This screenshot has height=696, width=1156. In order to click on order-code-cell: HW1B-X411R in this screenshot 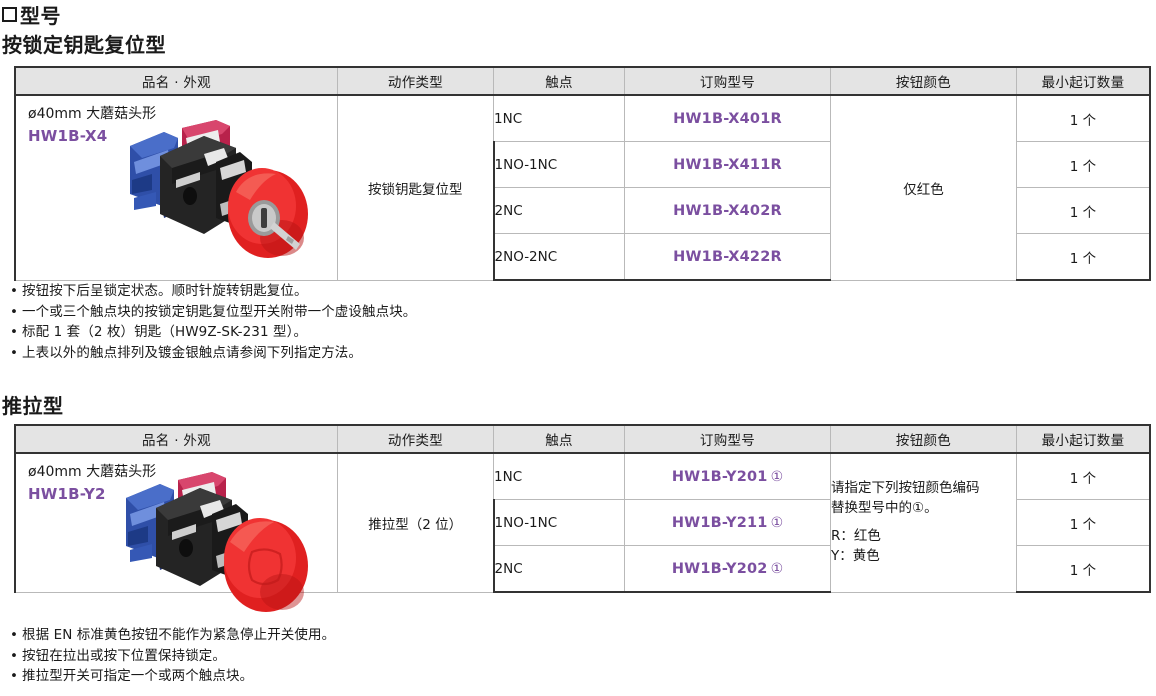, I will do `click(727, 164)`.